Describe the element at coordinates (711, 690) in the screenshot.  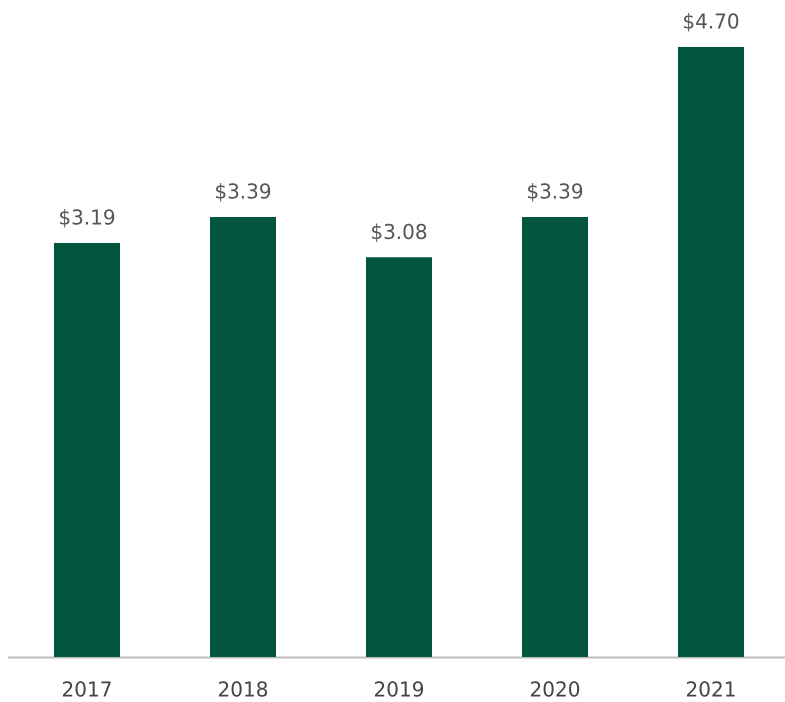
I see `x-tick-label: 2021` at that location.